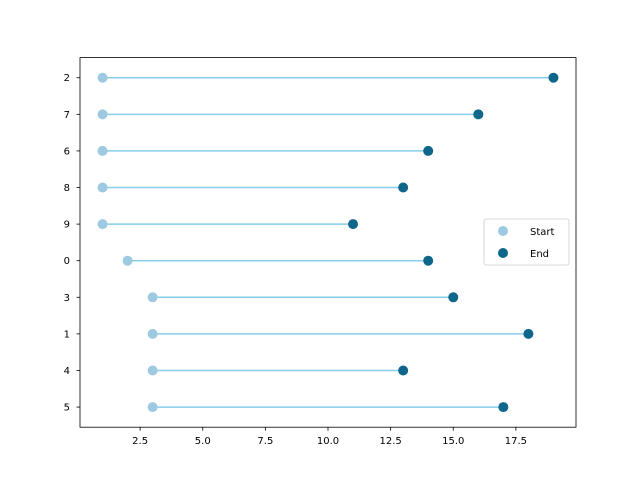  I want to click on x-tick-label: 2.5, so click(140, 441).